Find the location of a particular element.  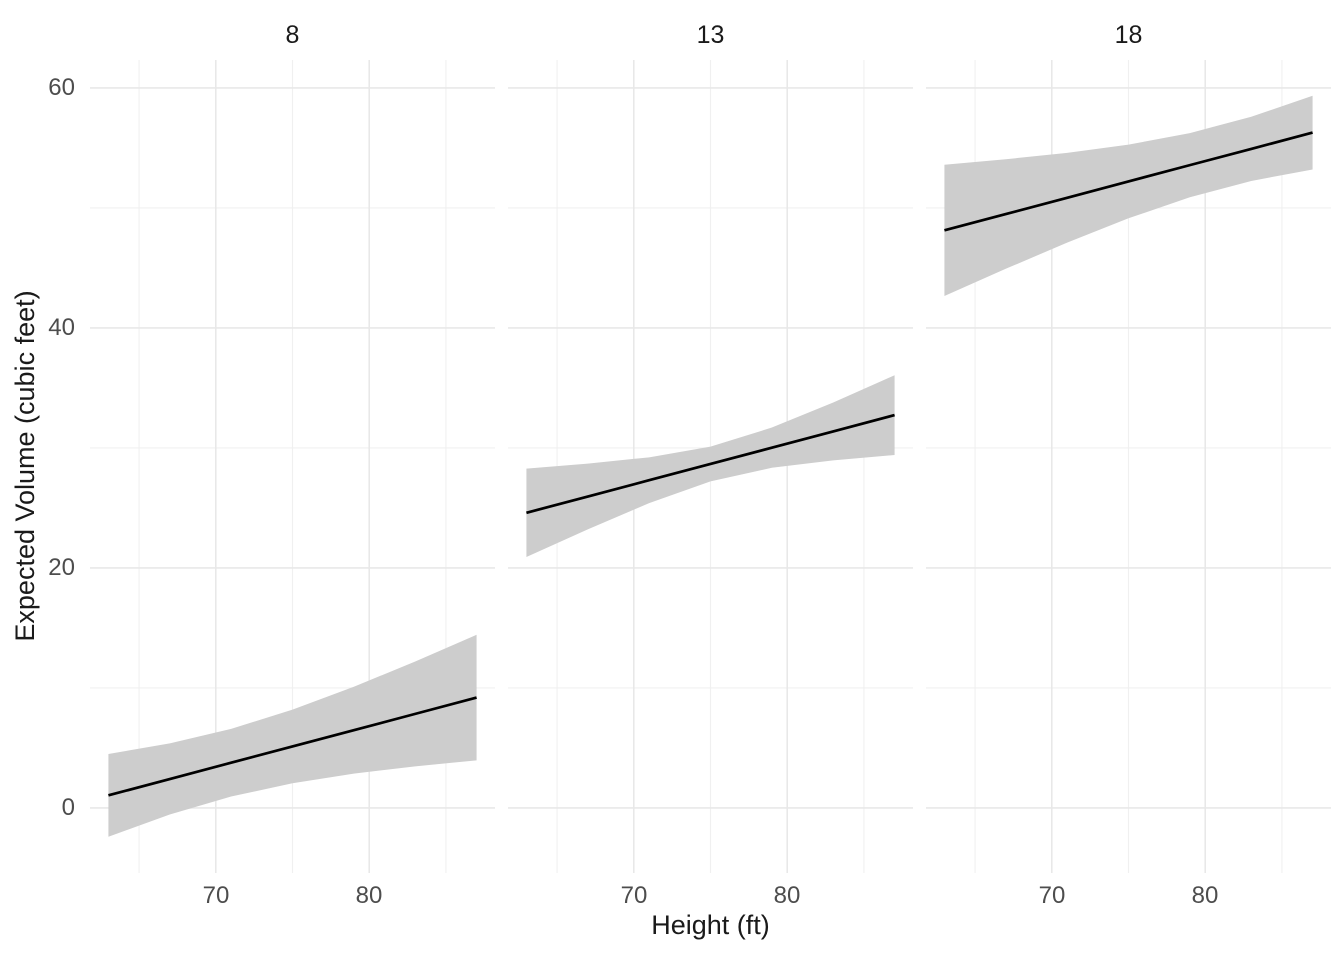

y-tick-label-20: 20 is located at coordinates (61, 567).